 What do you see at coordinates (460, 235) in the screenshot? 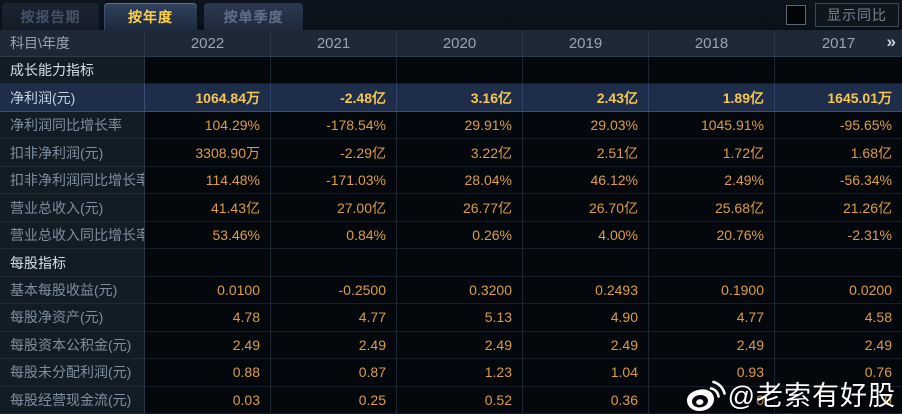
I see `cell-value: 0.26%` at bounding box center [460, 235].